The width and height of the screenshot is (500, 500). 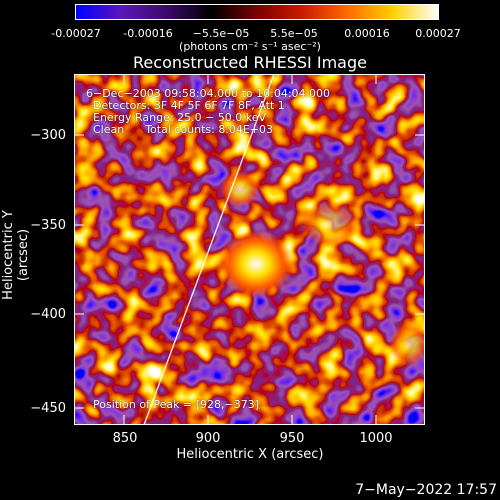 What do you see at coordinates (48, 135) in the screenshot?
I see `y-tick-label: −300` at bounding box center [48, 135].